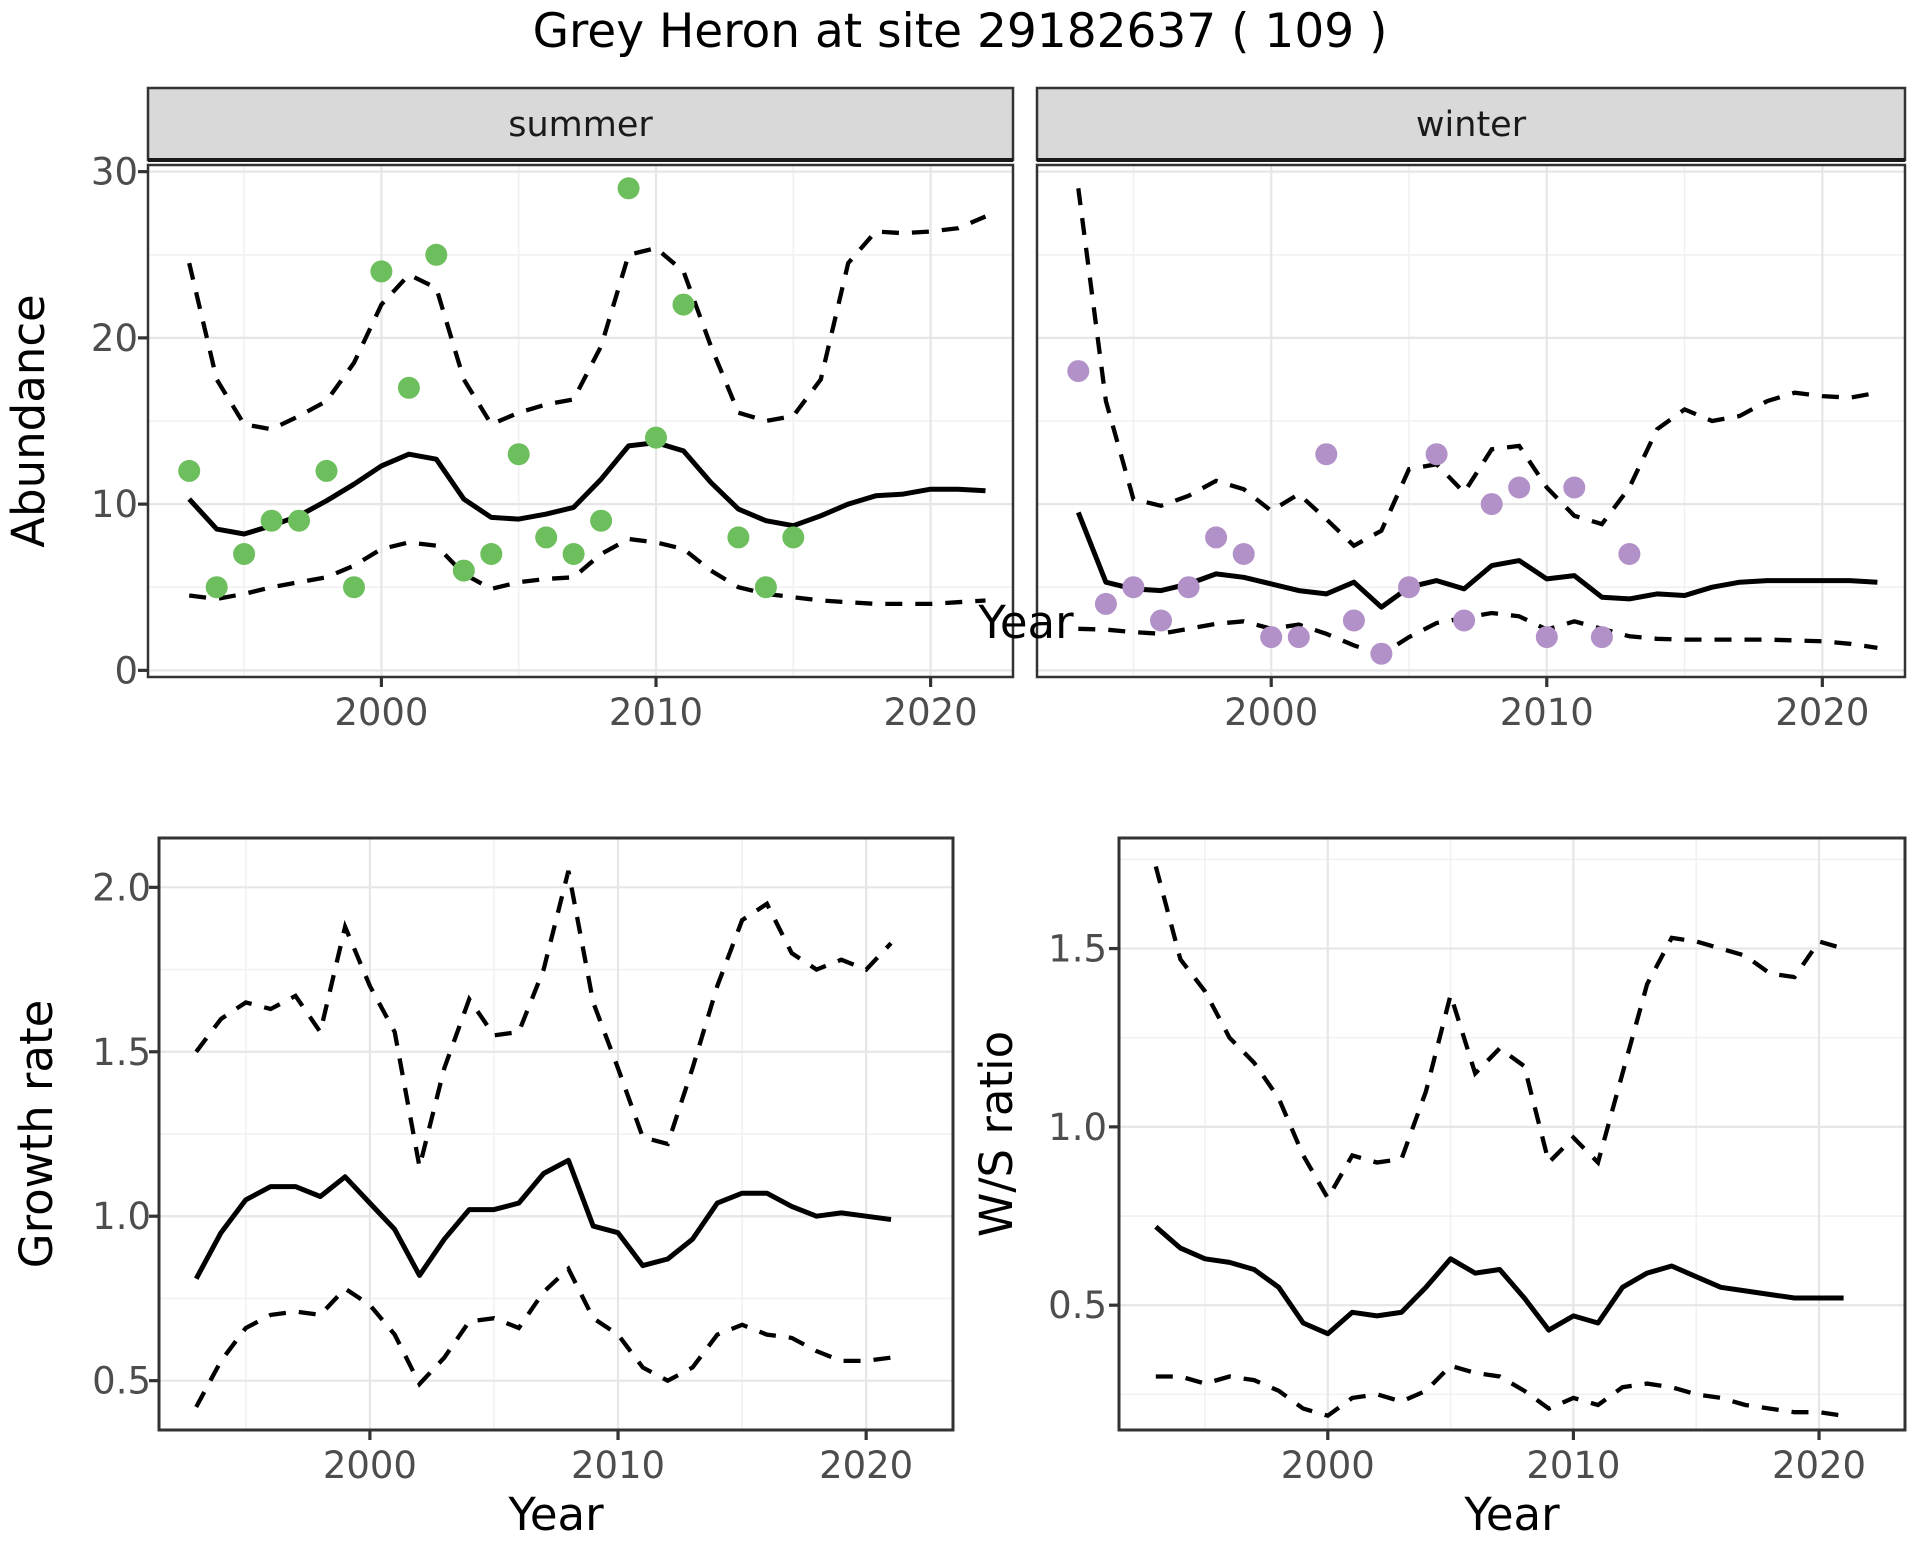 The image size is (1920, 1560). Describe the element at coordinates (1025, 622) in the screenshot. I see `x-axis-title-abundance: Year` at that location.